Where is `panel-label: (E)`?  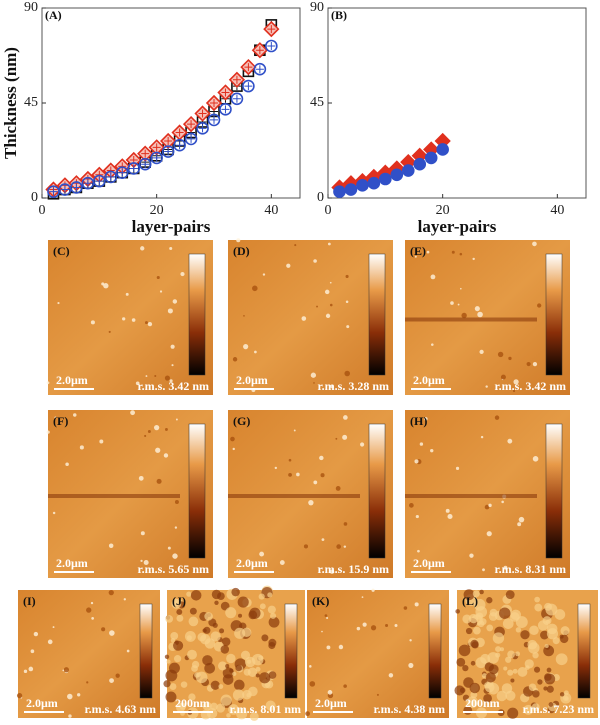
panel-label: (E) is located at coordinates (418, 251).